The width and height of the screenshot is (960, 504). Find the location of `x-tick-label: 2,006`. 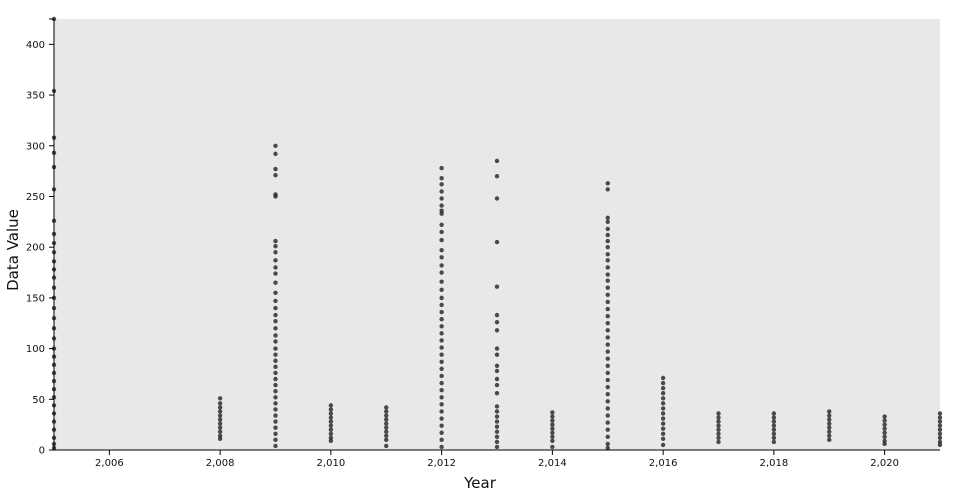

x-tick-label: 2,006 is located at coordinates (109, 463).